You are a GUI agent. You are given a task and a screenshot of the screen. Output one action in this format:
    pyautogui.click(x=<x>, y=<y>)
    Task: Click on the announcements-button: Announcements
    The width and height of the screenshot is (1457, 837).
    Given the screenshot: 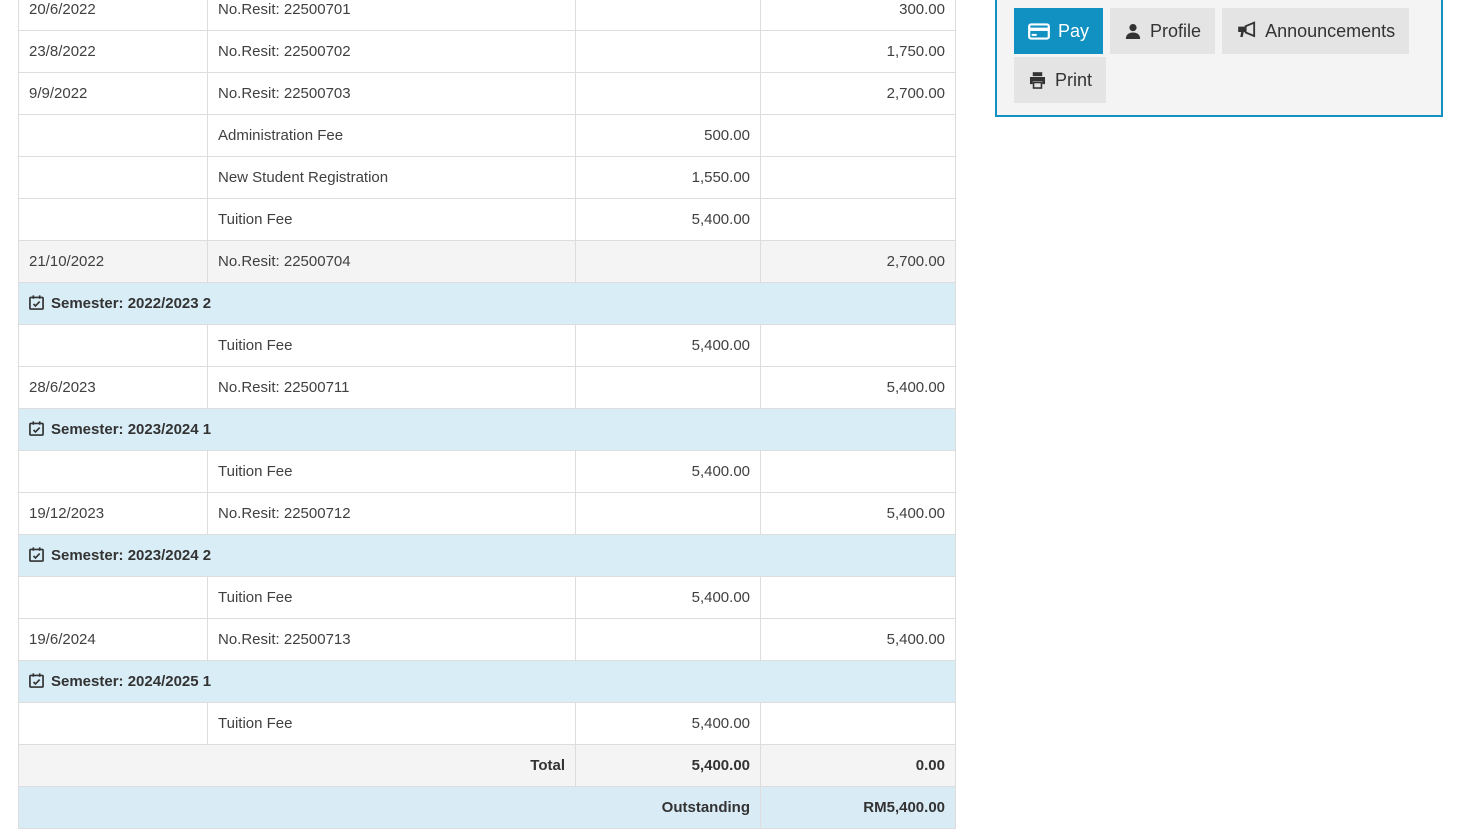 What is the action you would take?
    pyautogui.click(x=1316, y=31)
    